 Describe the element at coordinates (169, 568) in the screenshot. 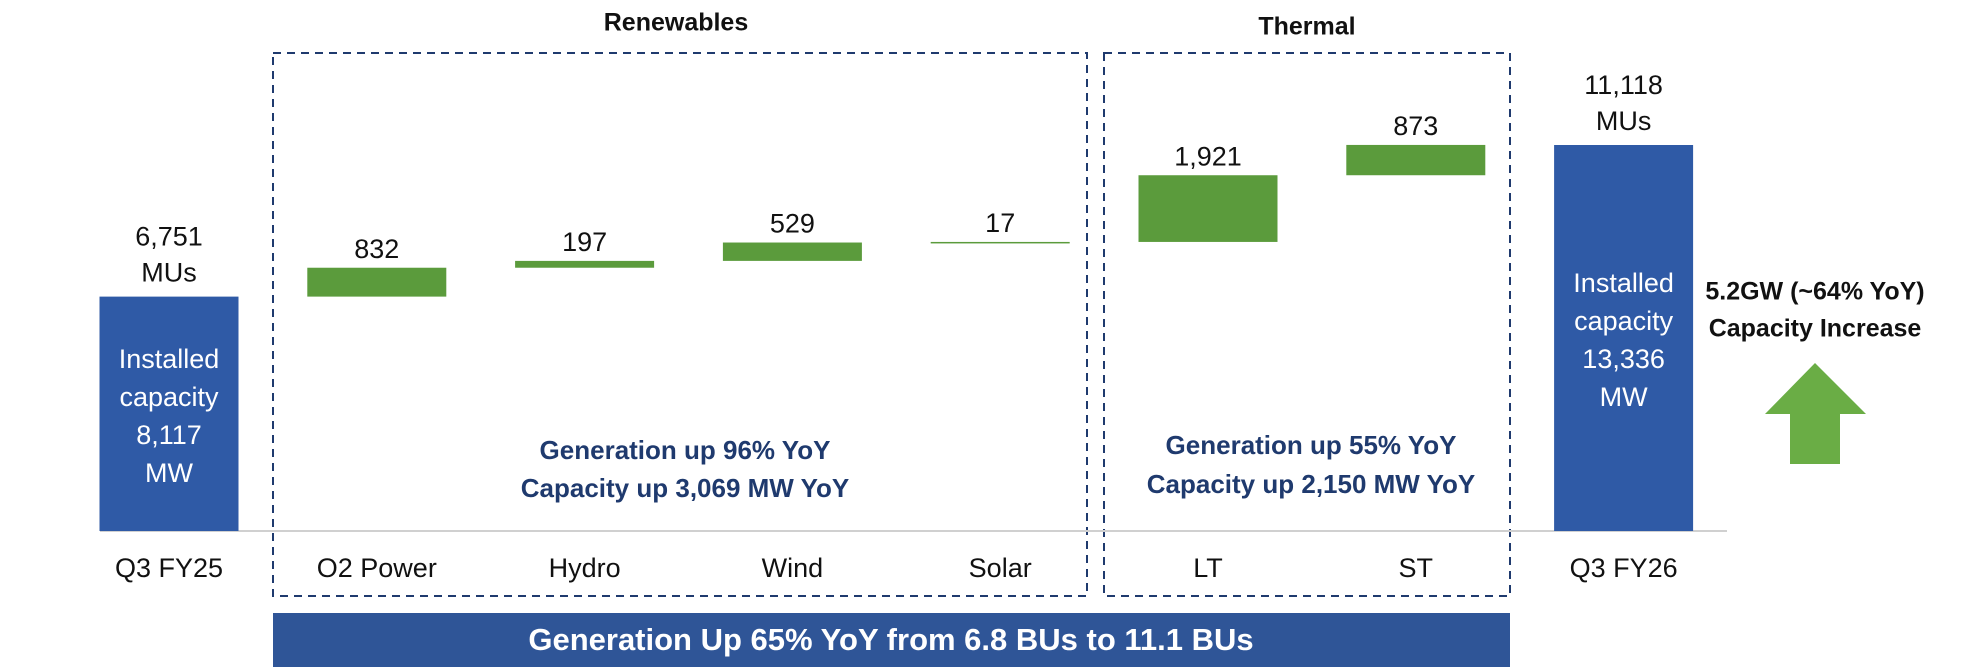

I see `x-tick-label: Q3 FY25` at that location.